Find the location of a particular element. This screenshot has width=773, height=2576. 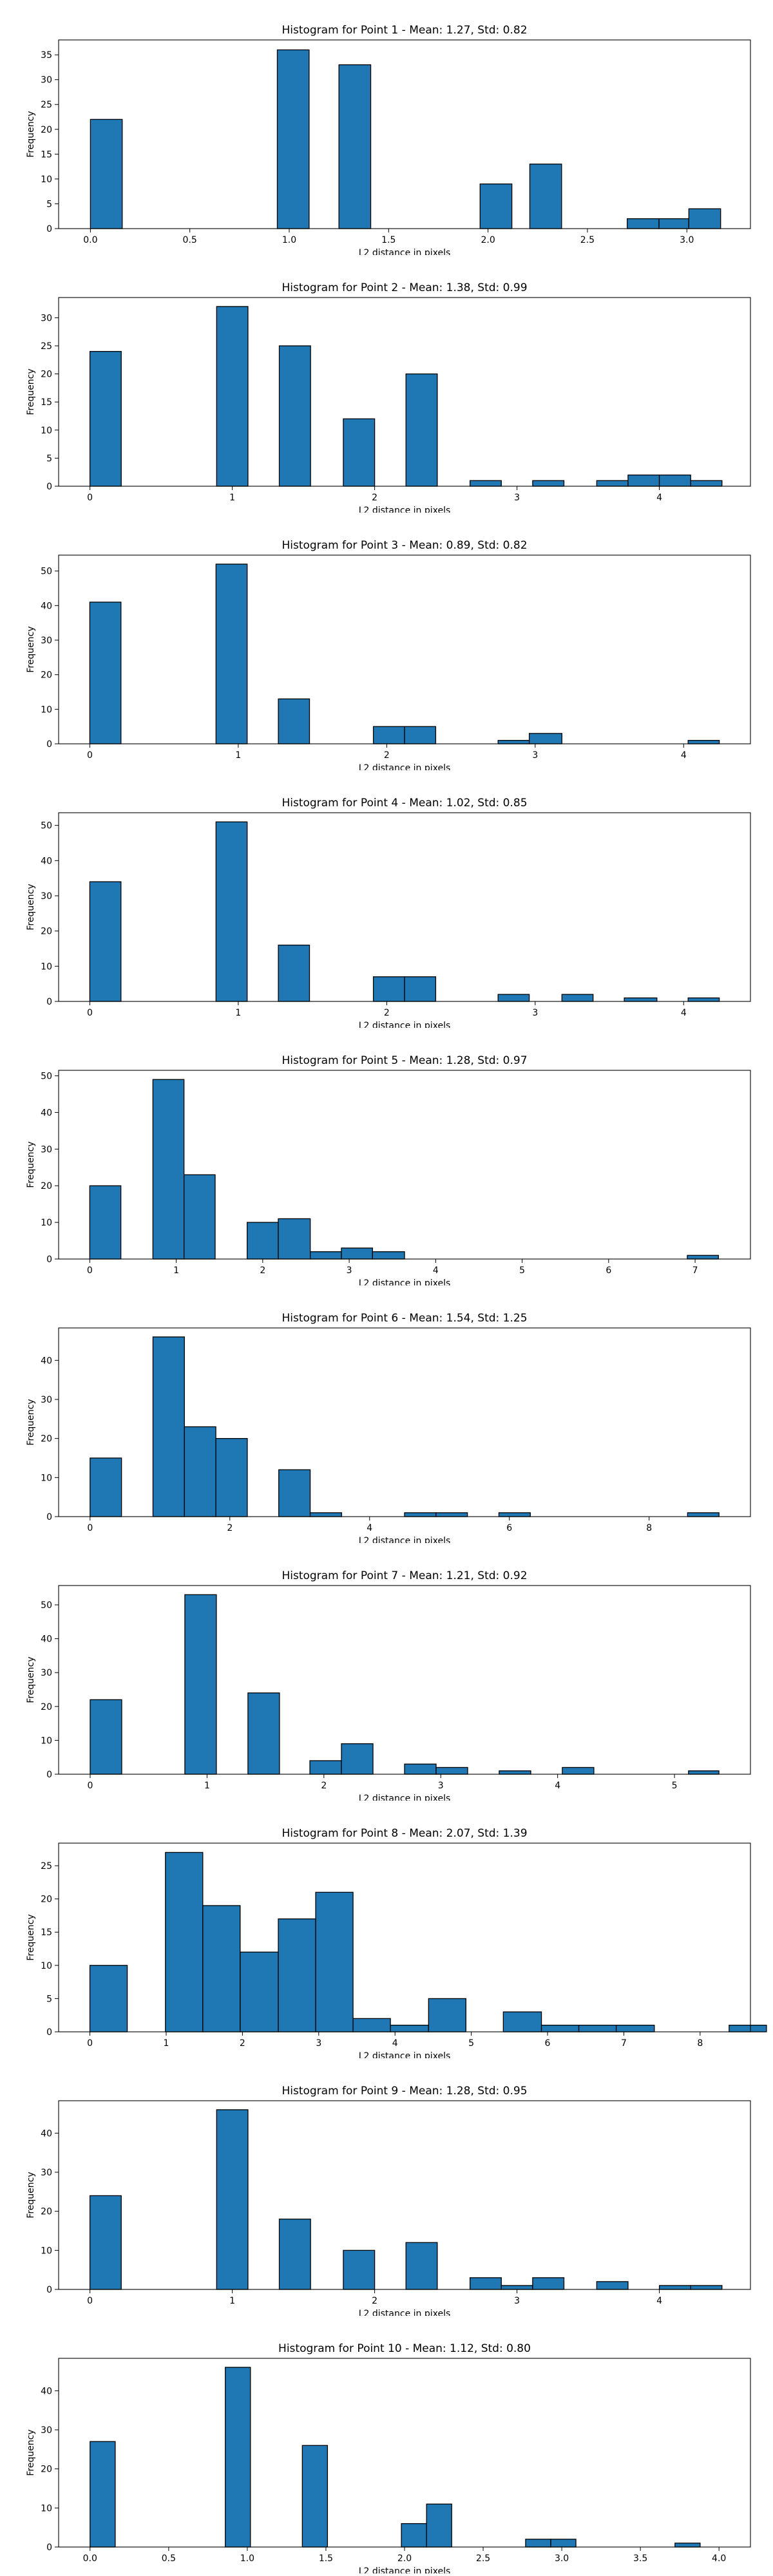

x-tick-label: 0.0 is located at coordinates (90, 240).